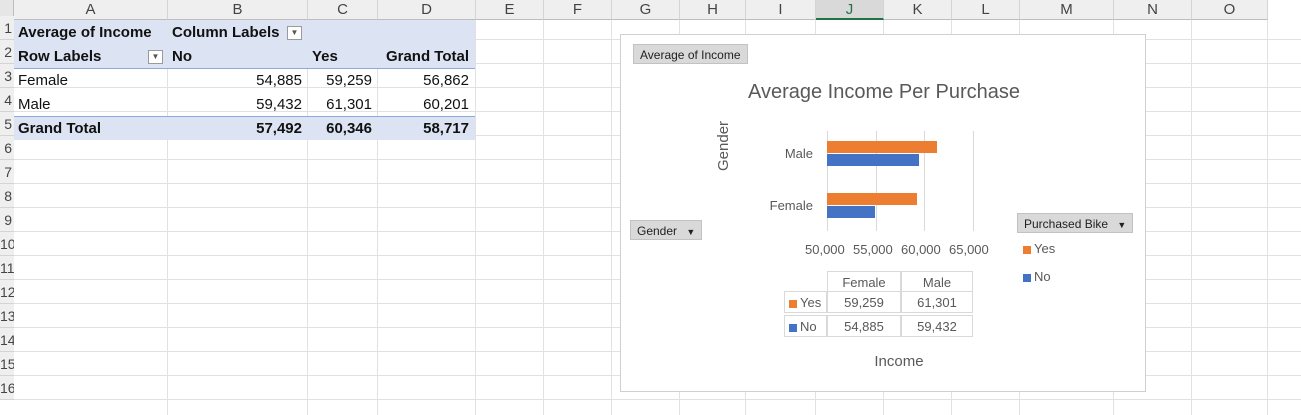  What do you see at coordinates (343, 10) in the screenshot?
I see `column-header-c: C` at bounding box center [343, 10].